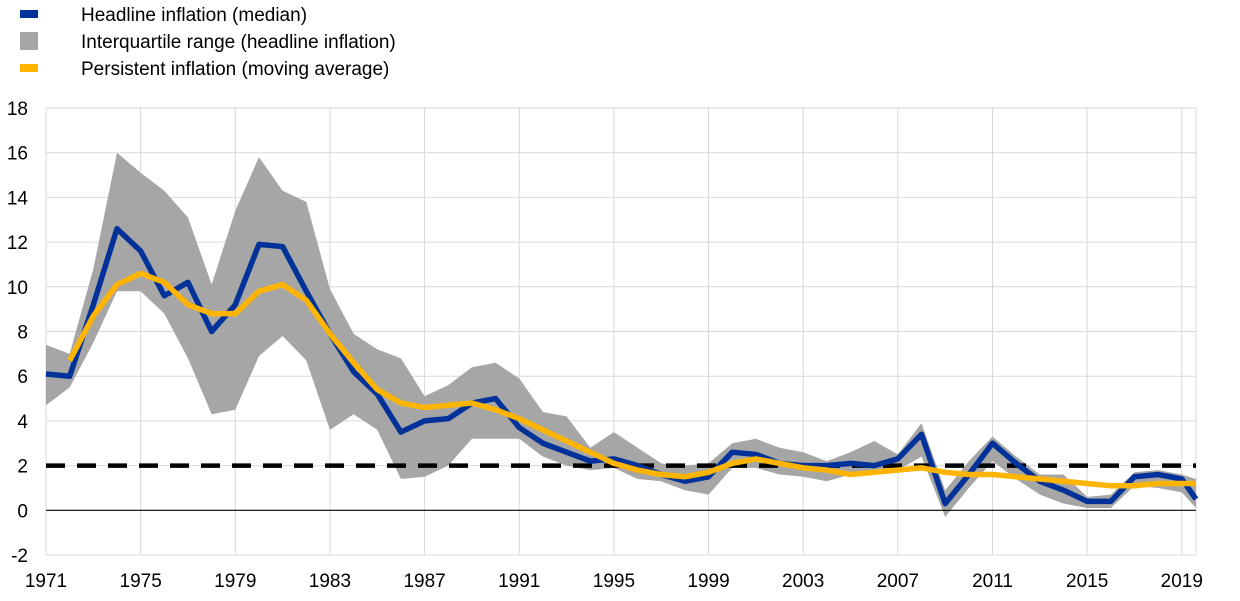 This screenshot has width=1240, height=601. I want to click on x-tick-label: 1983, so click(330, 581).